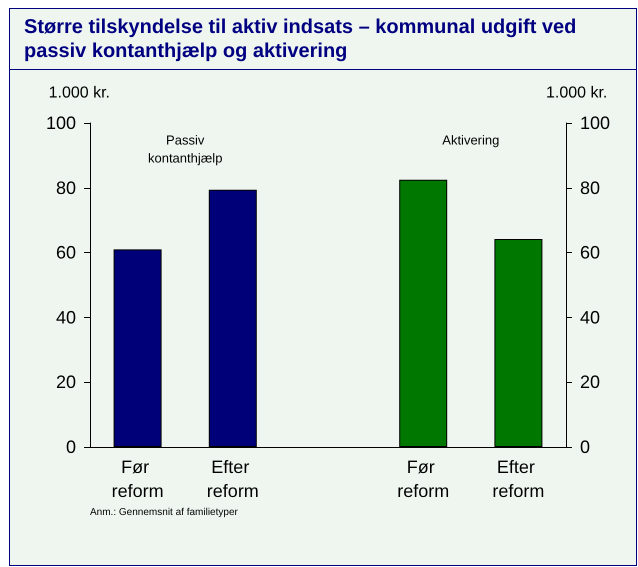  Describe the element at coordinates (71, 447) in the screenshot. I see `y-tick-label: 0` at that location.